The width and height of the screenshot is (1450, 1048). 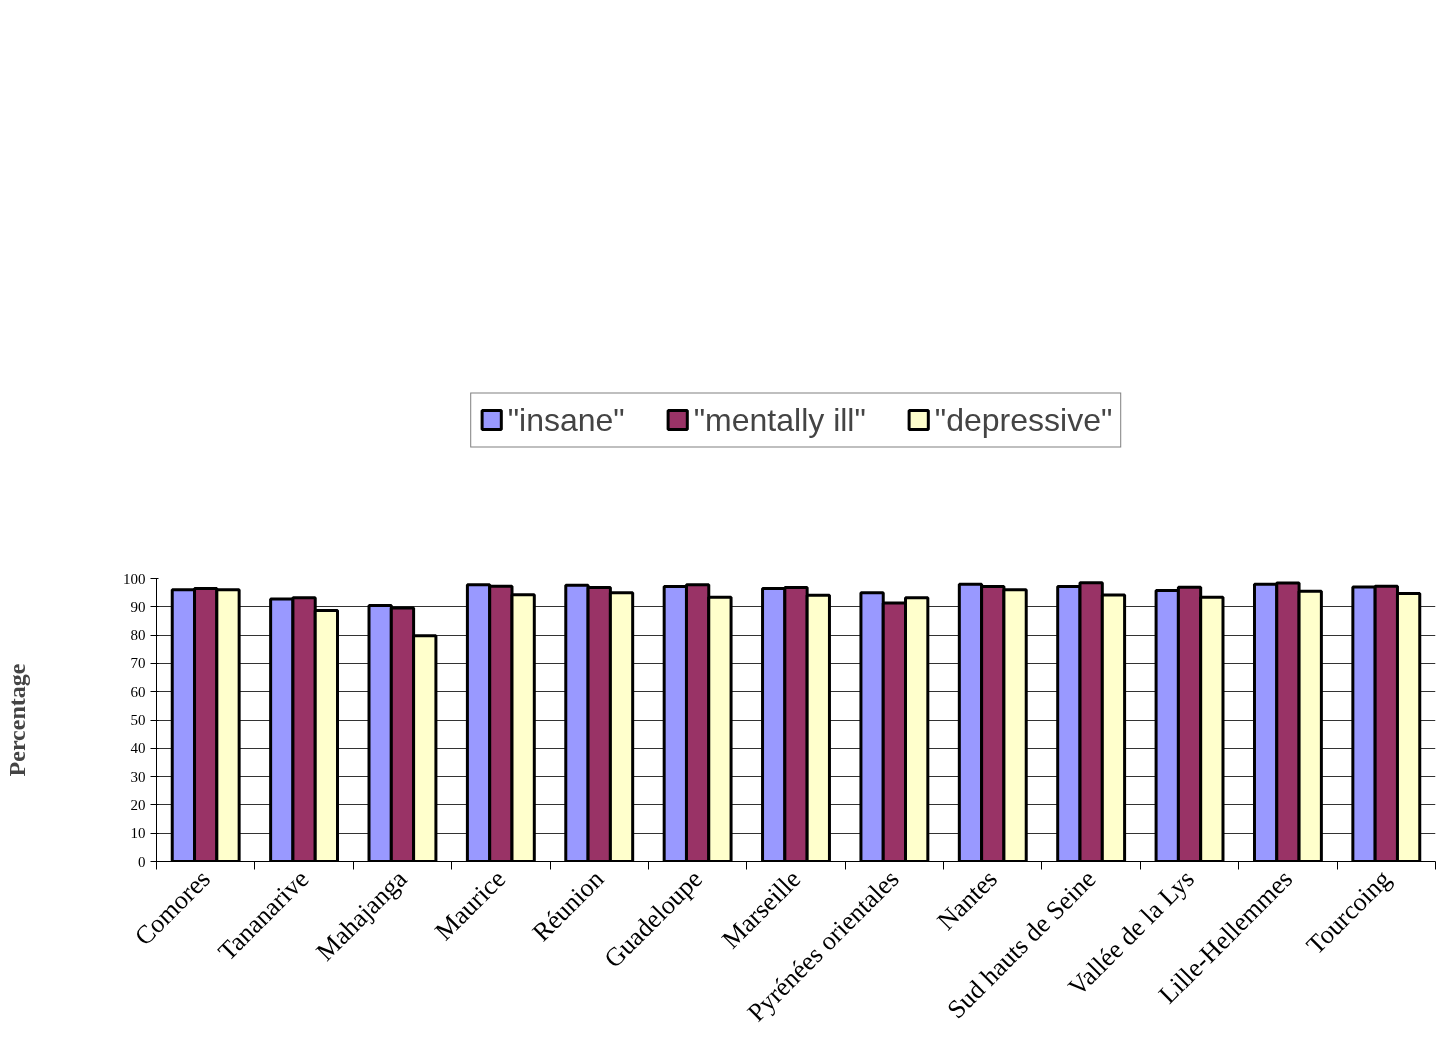 I want to click on legend-label: "mentally ill", so click(x=779, y=420).